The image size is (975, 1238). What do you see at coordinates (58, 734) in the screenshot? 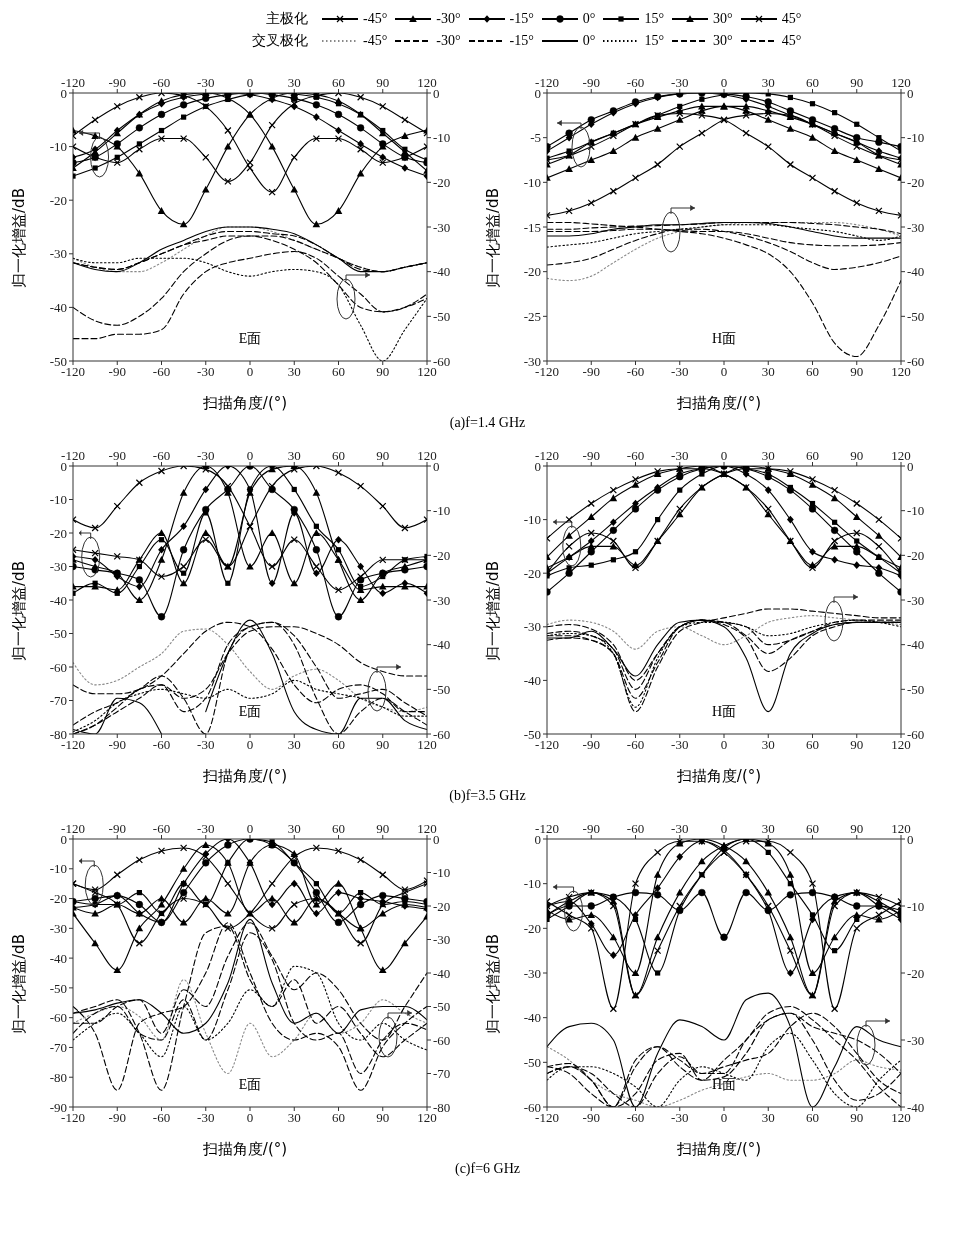
I see `y-tick-label: -80` at bounding box center [58, 734].